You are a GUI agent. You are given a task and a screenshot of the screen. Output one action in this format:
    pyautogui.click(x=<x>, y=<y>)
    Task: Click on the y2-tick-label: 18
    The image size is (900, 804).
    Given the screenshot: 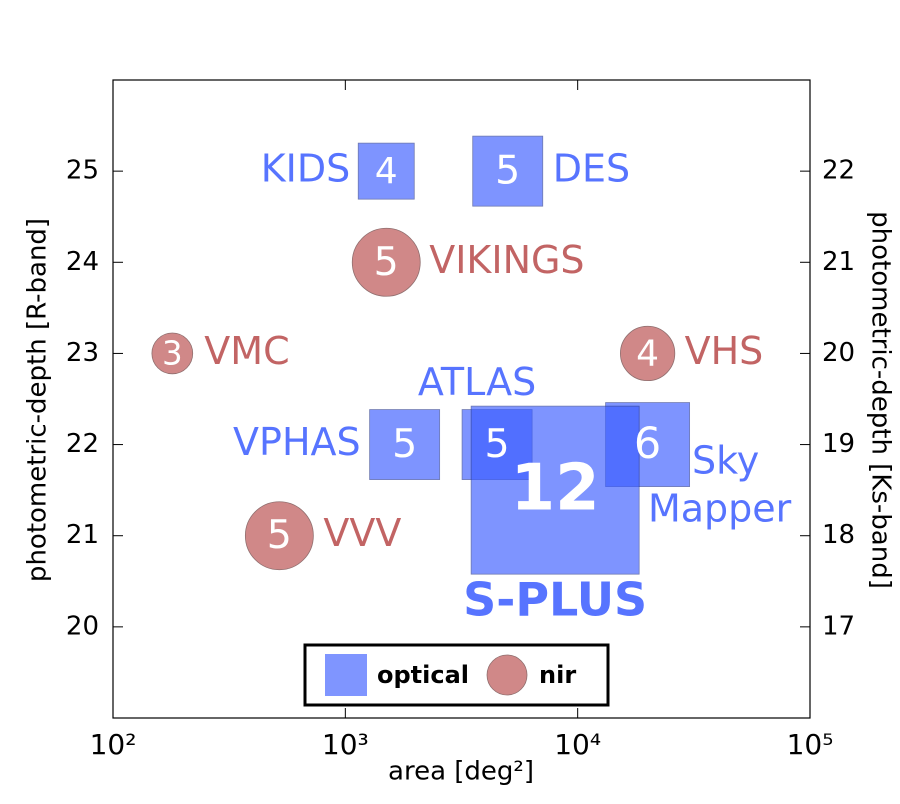 What is the action you would take?
    pyautogui.click(x=838, y=535)
    